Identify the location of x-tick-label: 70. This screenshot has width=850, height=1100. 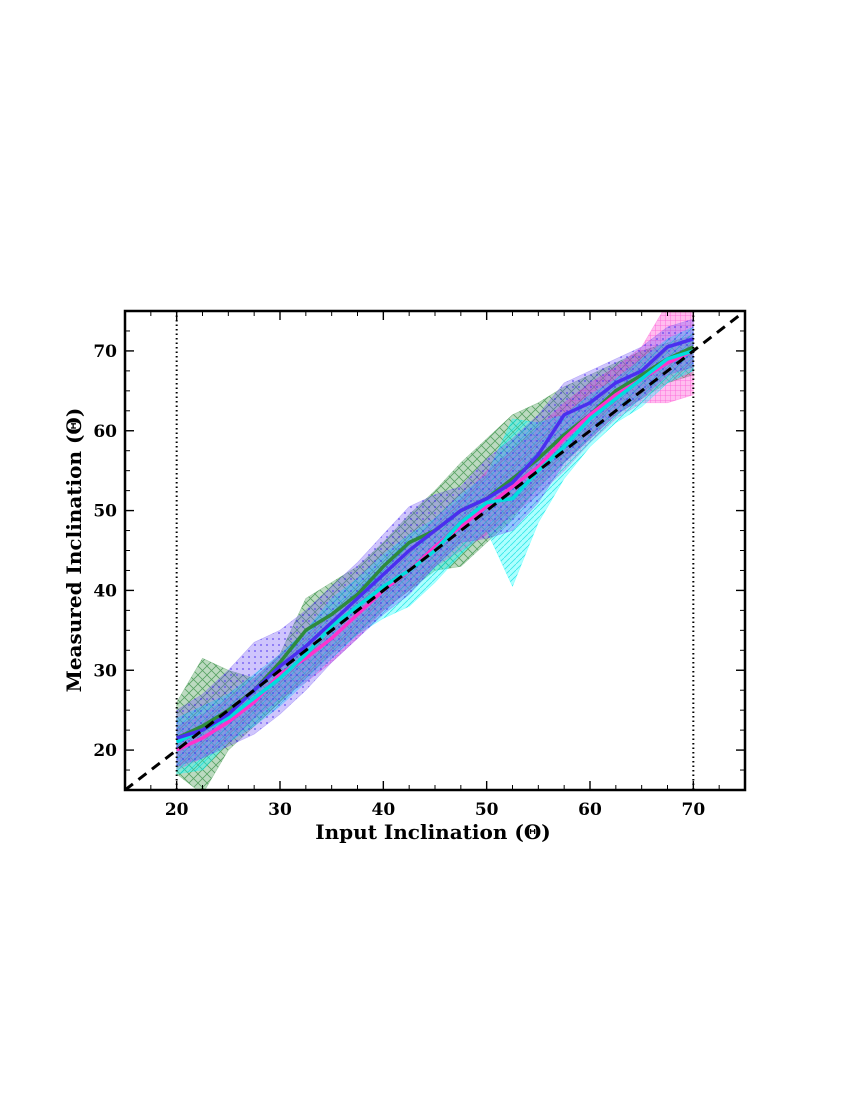
(693, 810).